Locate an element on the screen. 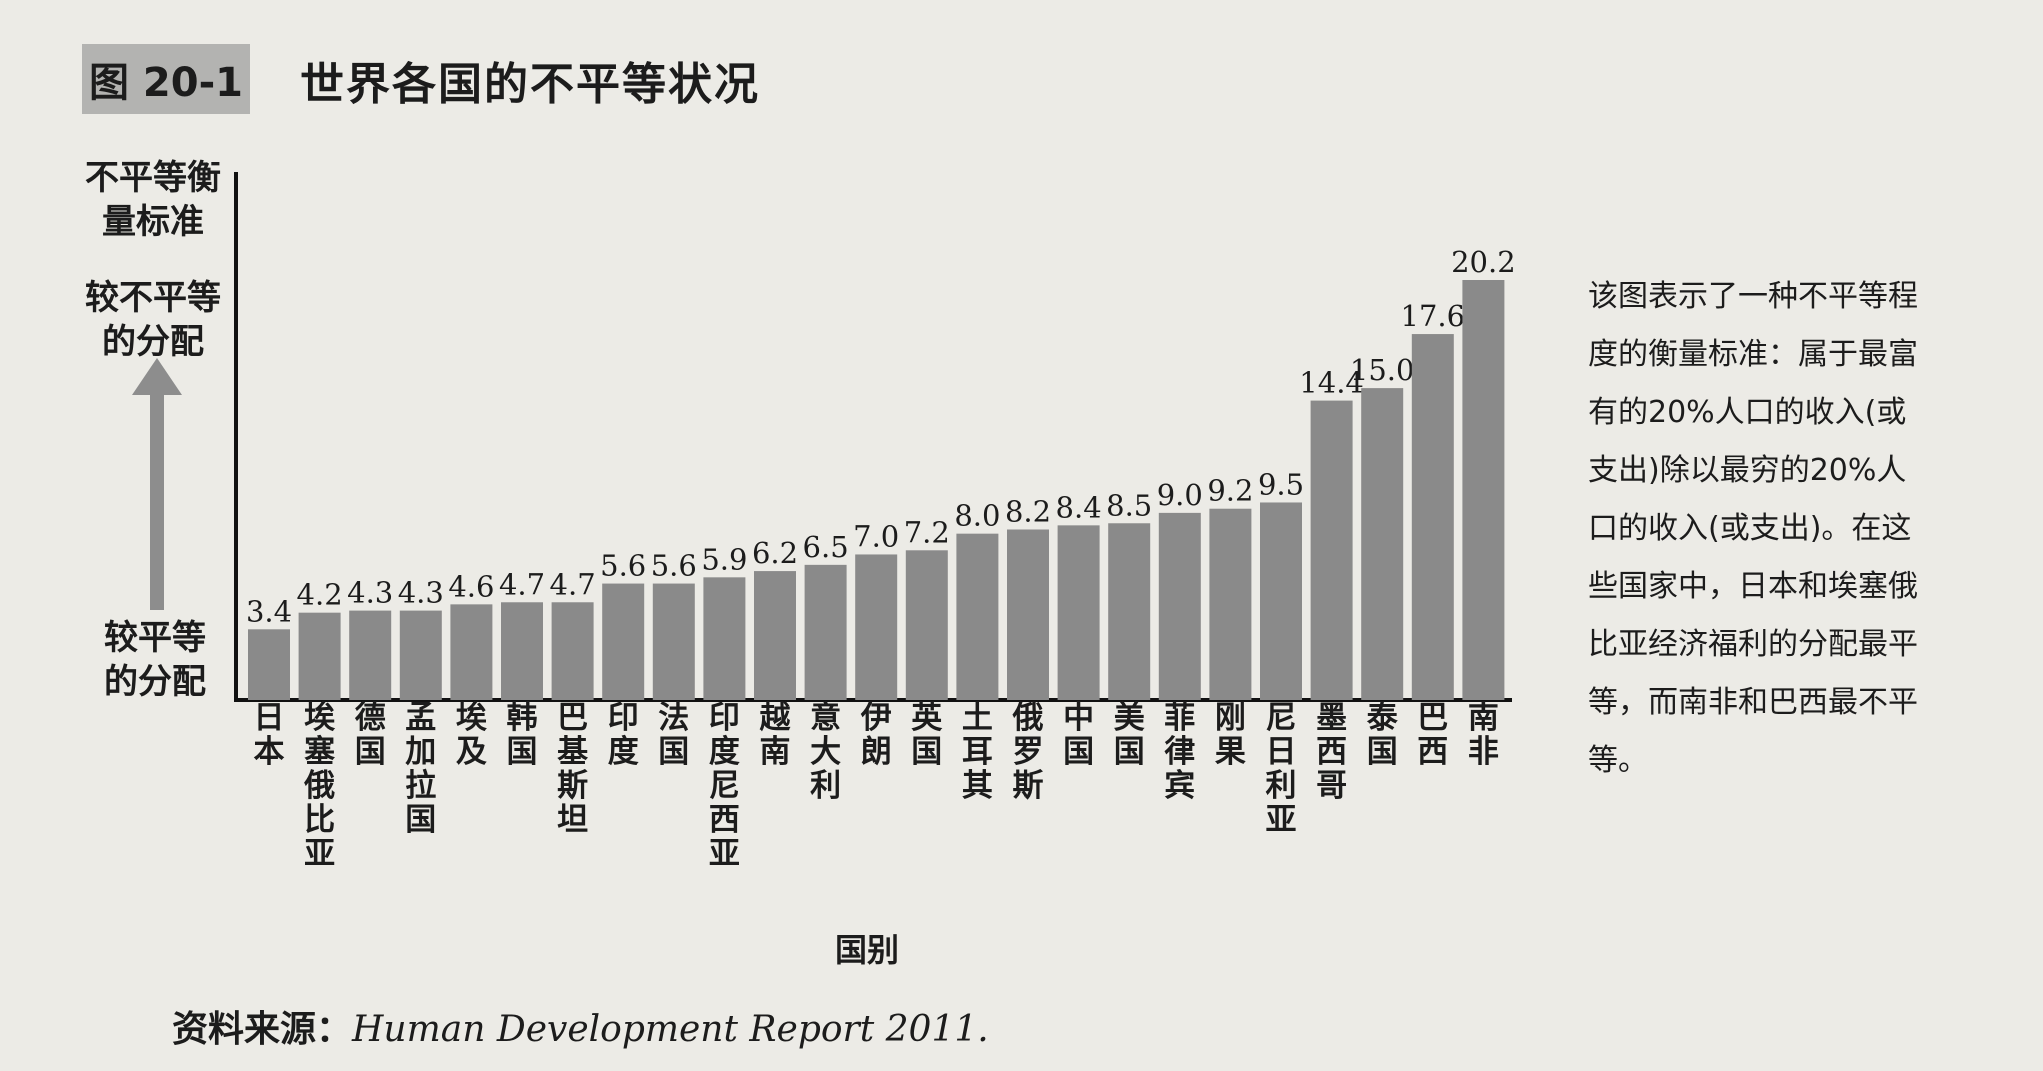  category-glyph: 越 is located at coordinates (776, 718).